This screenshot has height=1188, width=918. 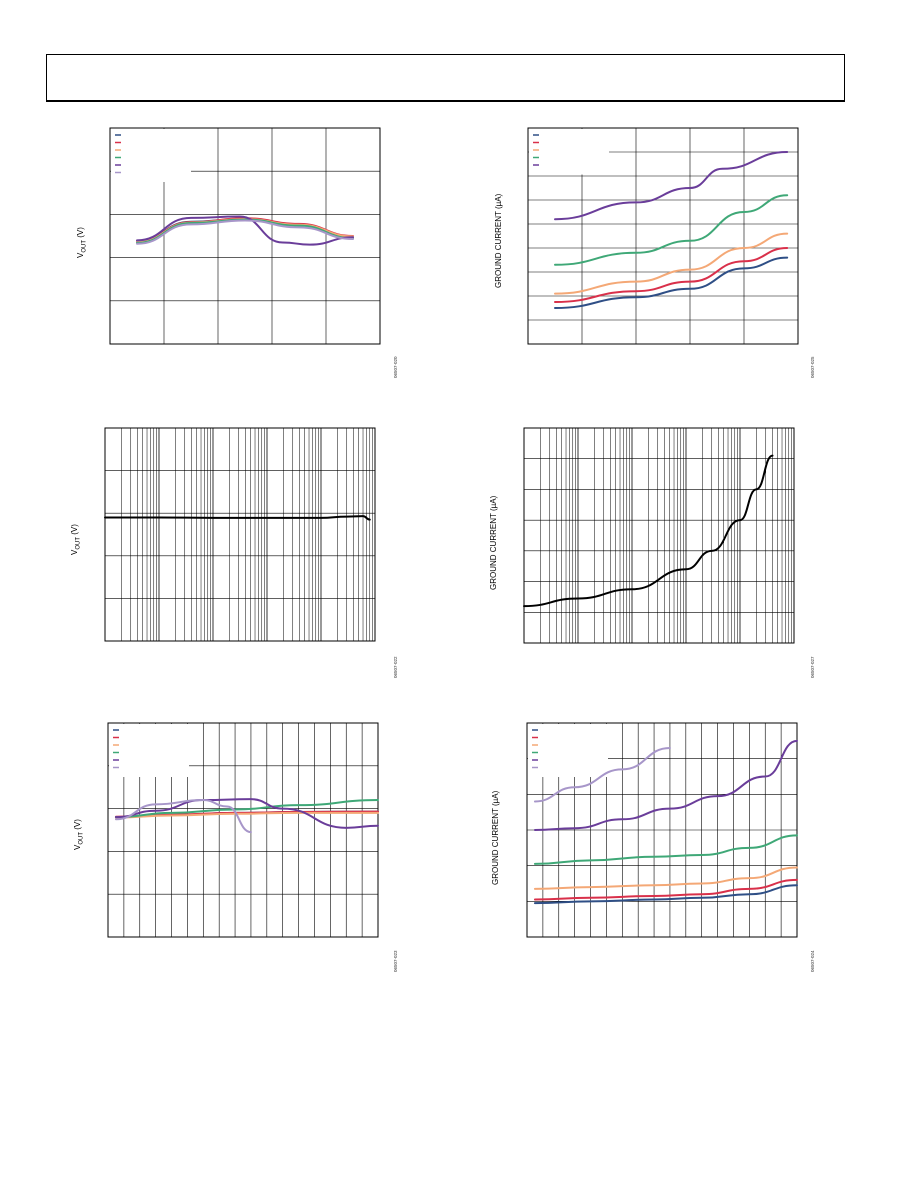 I want to click on chart-1-ylabel: VOUT (V), so click(x=82, y=242).